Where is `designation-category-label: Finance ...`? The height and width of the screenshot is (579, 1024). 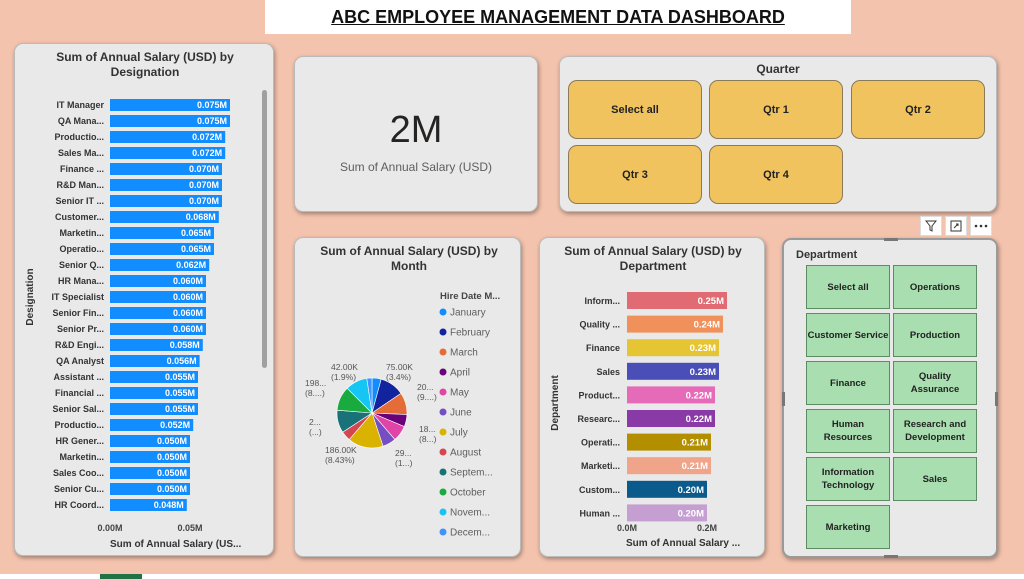
designation-category-label: Finance ... is located at coordinates (82, 169).